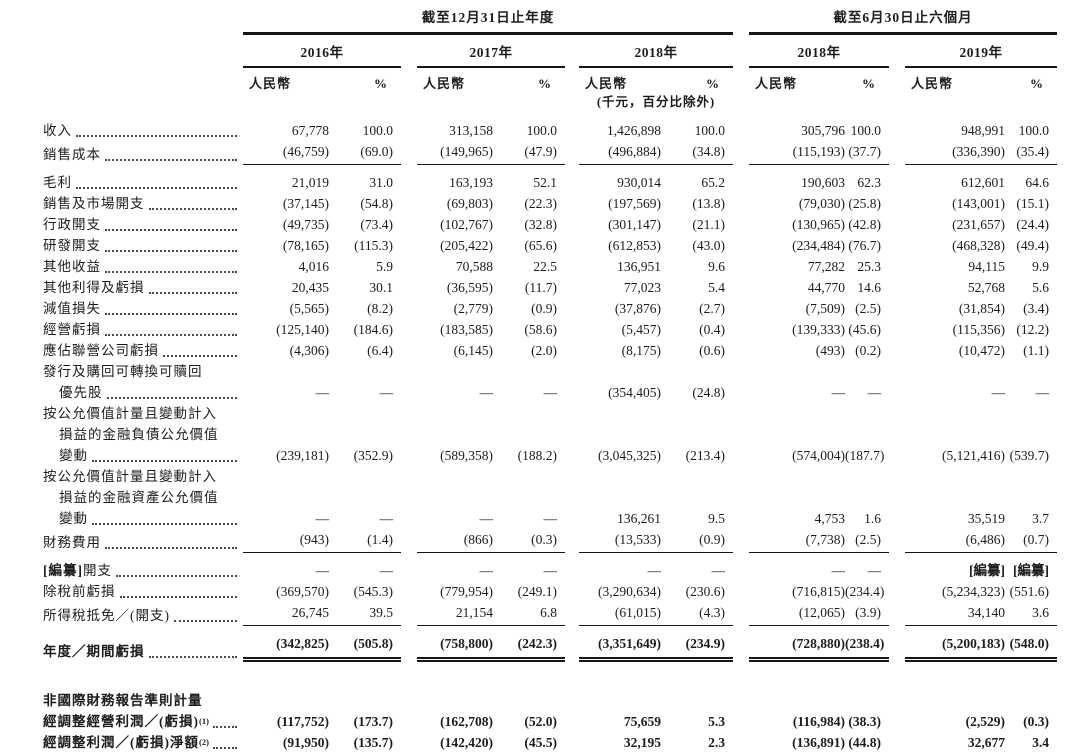 This screenshot has height=753, width=1080. I want to click on cell-value: 3.4, so click(1040, 742).